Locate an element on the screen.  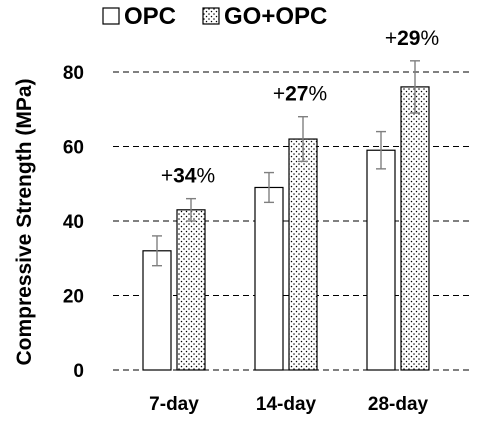
bar-opc-7-day is located at coordinates (157, 310).